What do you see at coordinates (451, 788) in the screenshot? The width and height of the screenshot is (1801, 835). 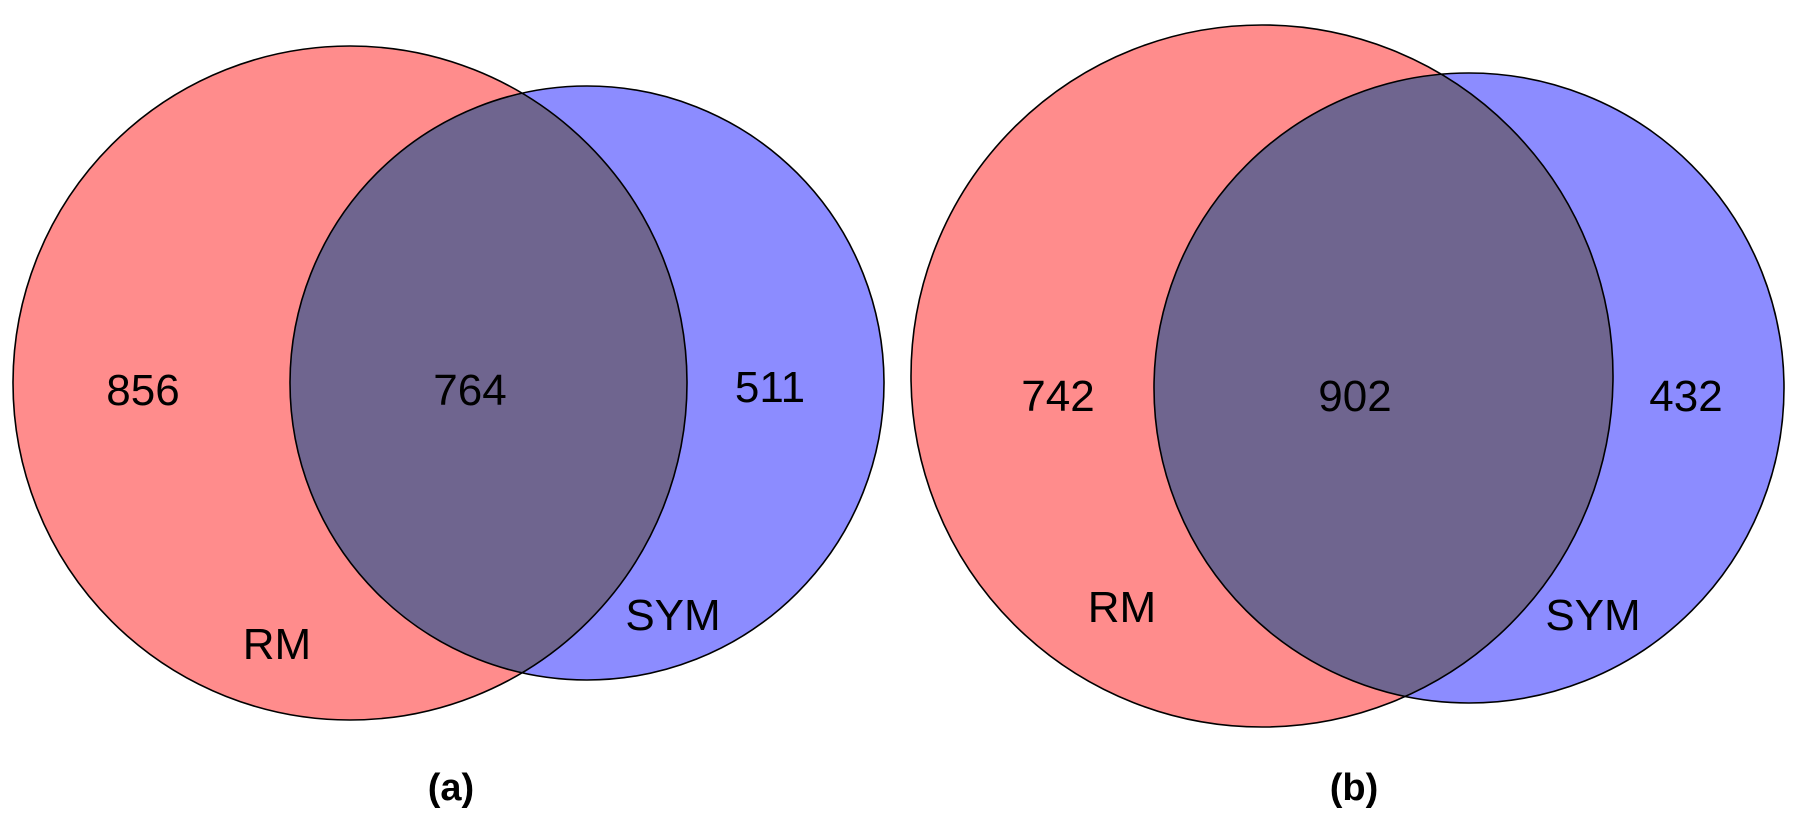 I see `panel-caption-a: (a)` at bounding box center [451, 788].